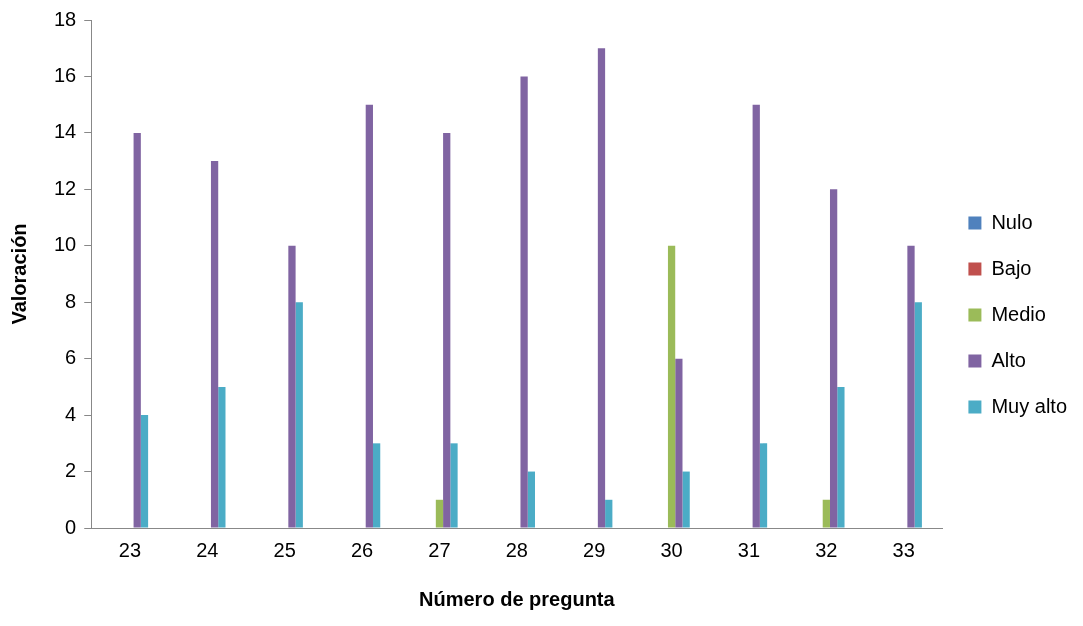  I want to click on legend-label: Muy alto, so click(1029, 405).